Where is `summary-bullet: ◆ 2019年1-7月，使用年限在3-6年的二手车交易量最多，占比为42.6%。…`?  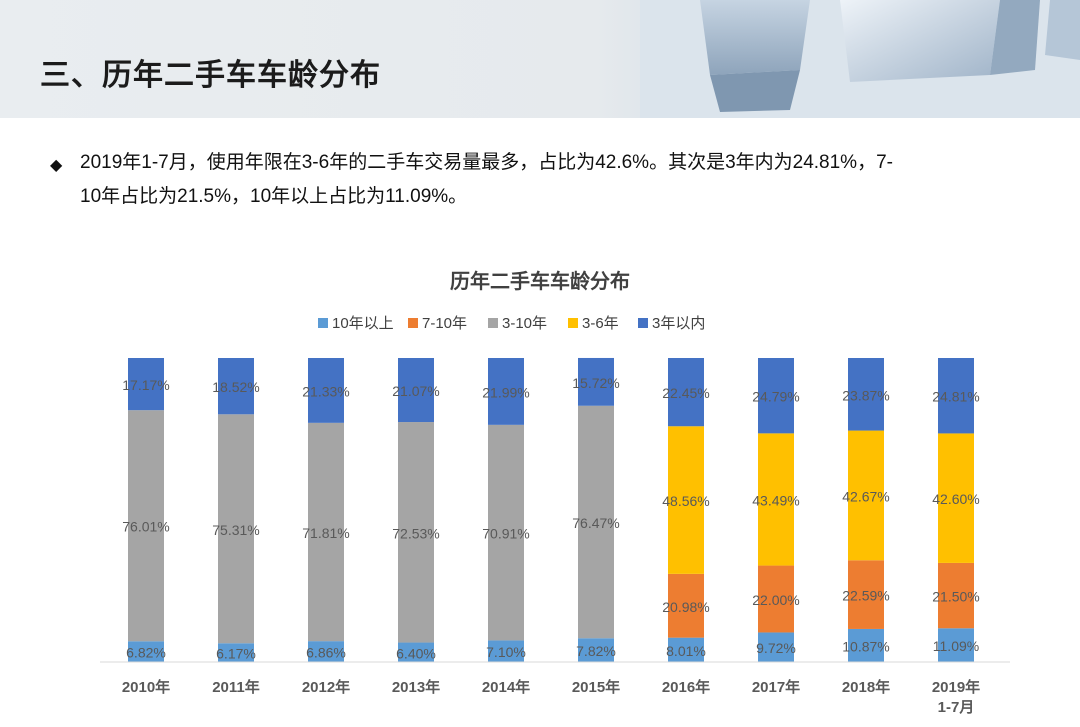 summary-bullet: ◆ 2019年1-7月，使用年限在3-6年的二手车交易量最多，占比为42.6%。… is located at coordinates (540, 180).